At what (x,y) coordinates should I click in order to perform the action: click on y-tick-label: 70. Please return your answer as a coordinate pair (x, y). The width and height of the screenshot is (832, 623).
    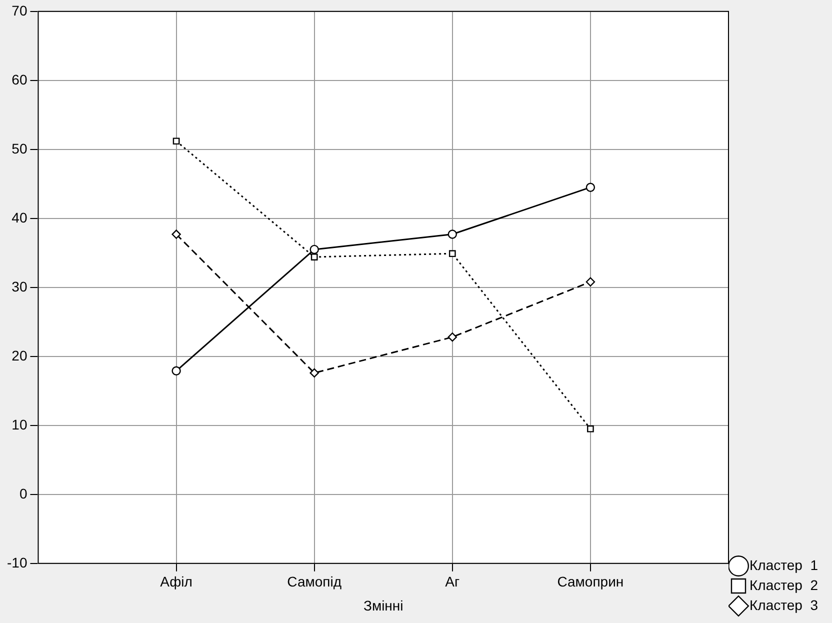
    Looking at the image, I should click on (20, 10).